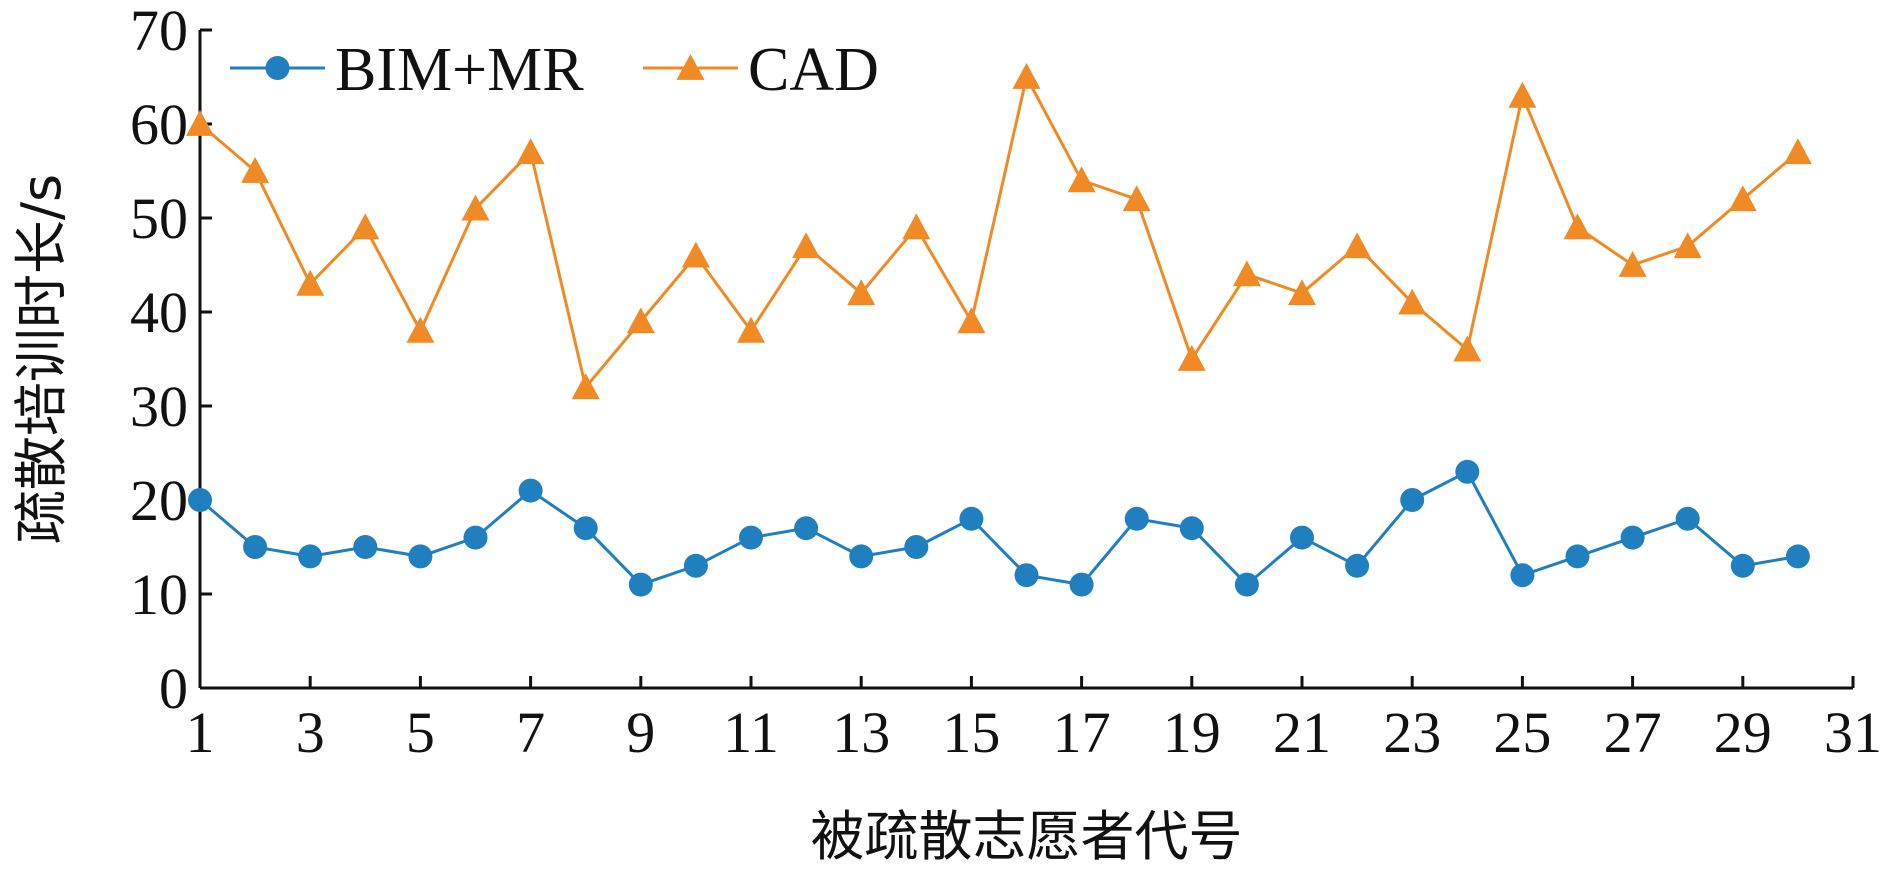 This screenshot has width=1890, height=877. Describe the element at coordinates (1633, 732) in the screenshot. I see `x-tick-label: 27` at that location.